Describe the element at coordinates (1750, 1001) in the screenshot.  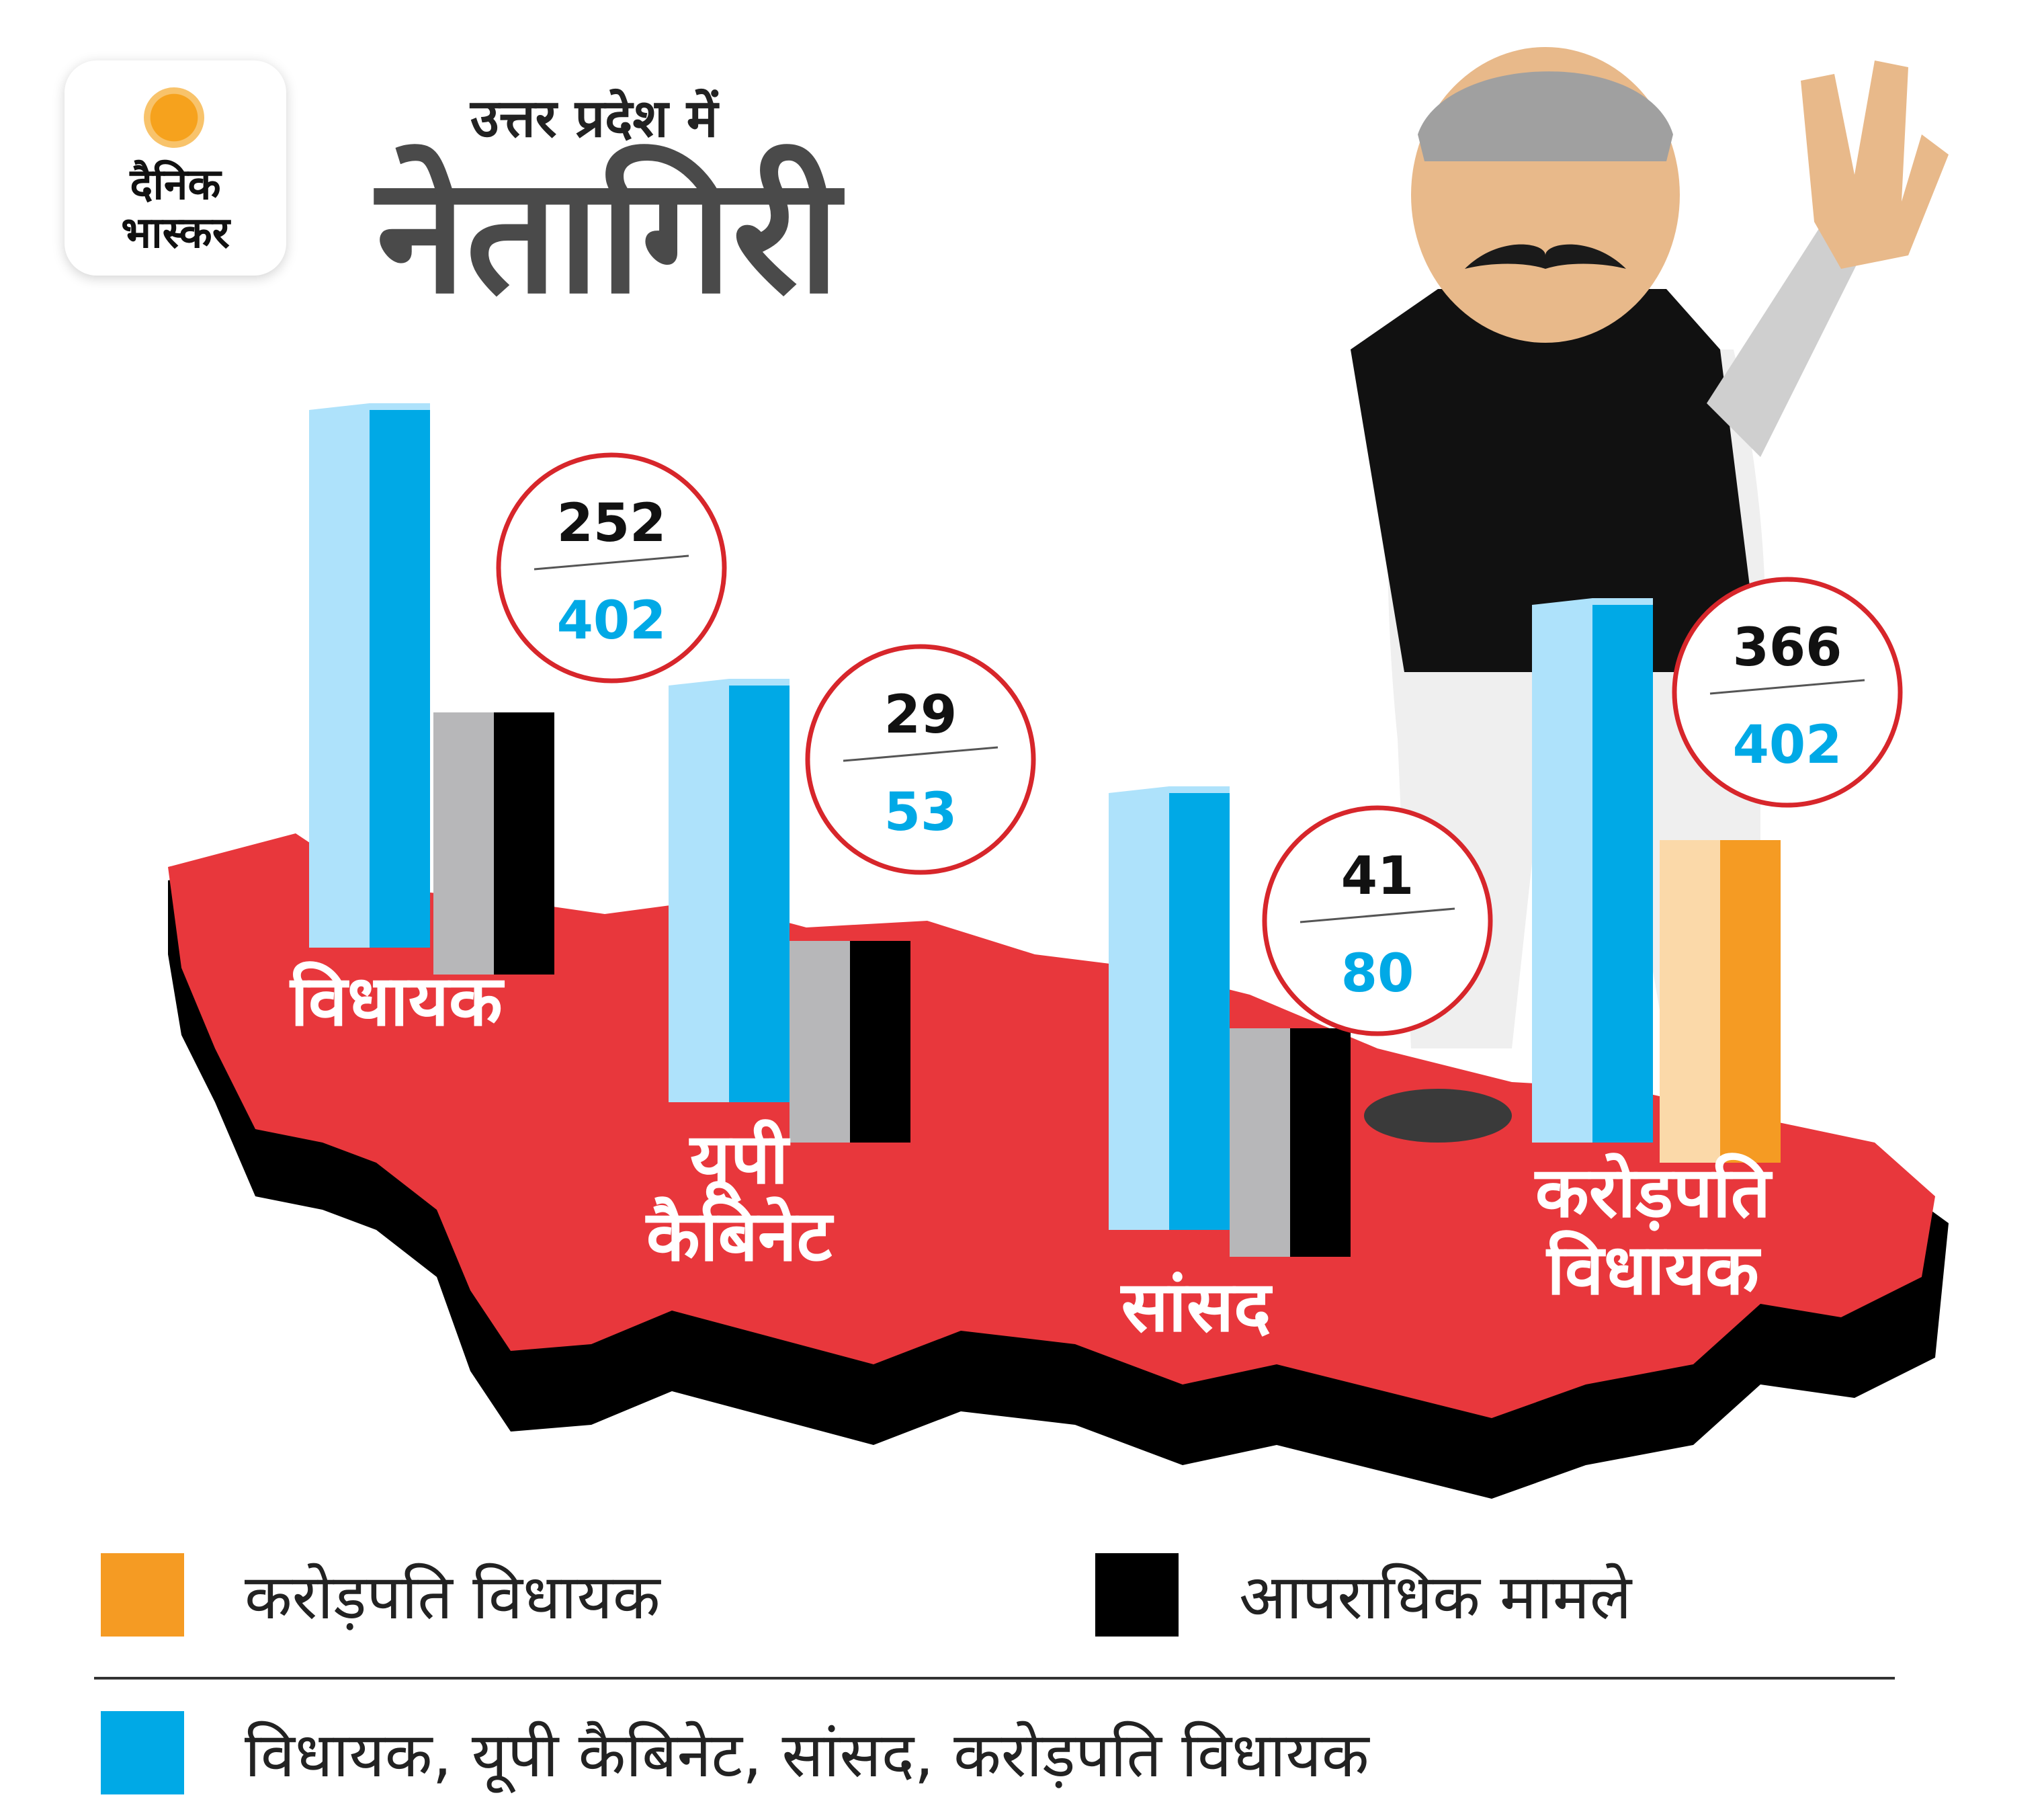
I see `bar-crorepati-front` at that location.